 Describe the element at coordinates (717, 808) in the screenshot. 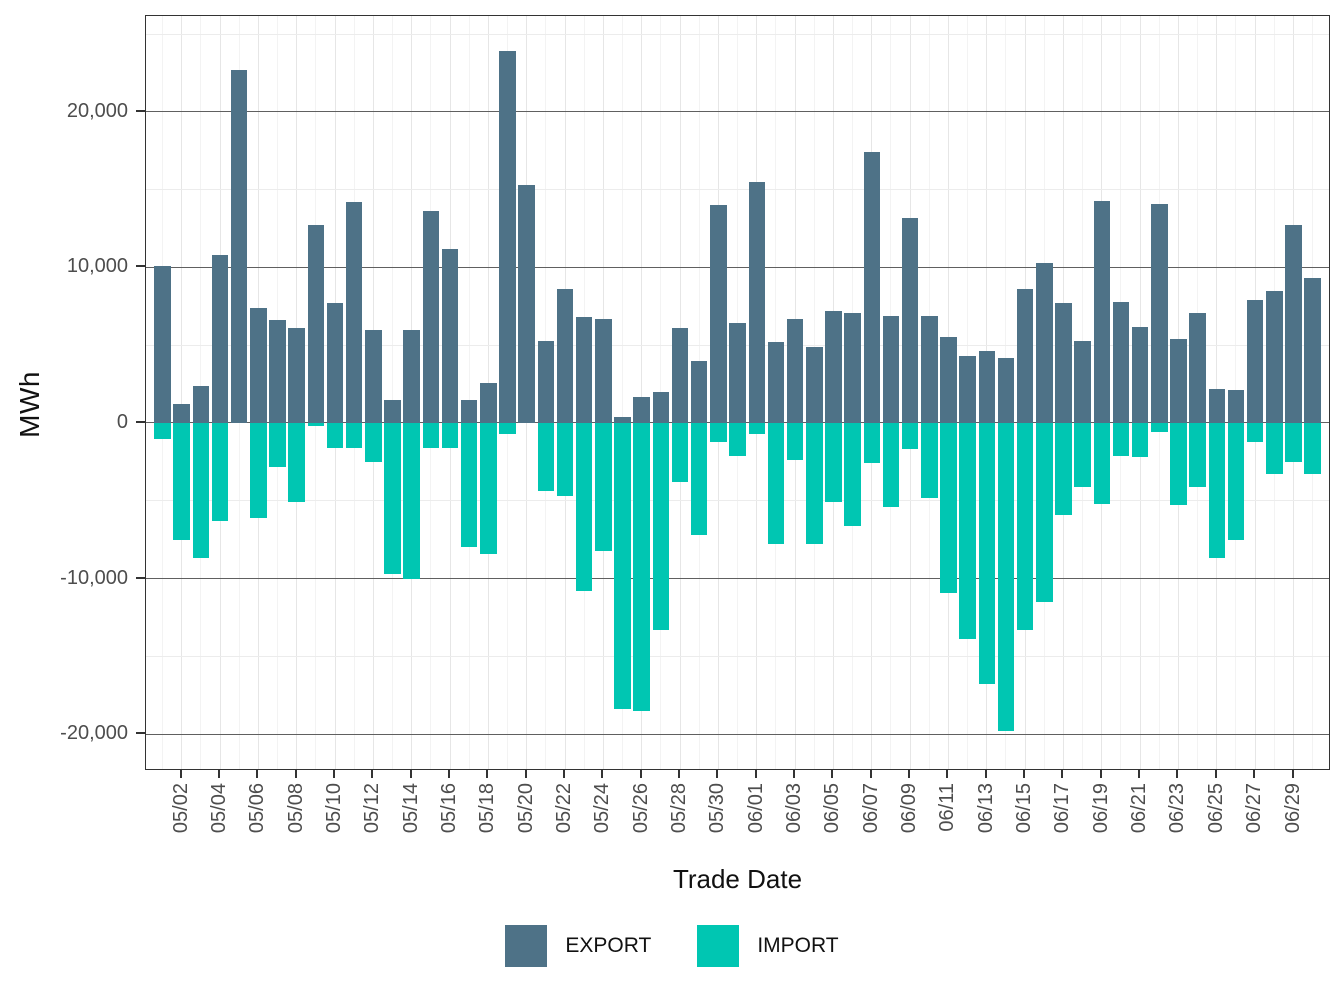

I see `x-tick-label-text: 05/30` at that location.